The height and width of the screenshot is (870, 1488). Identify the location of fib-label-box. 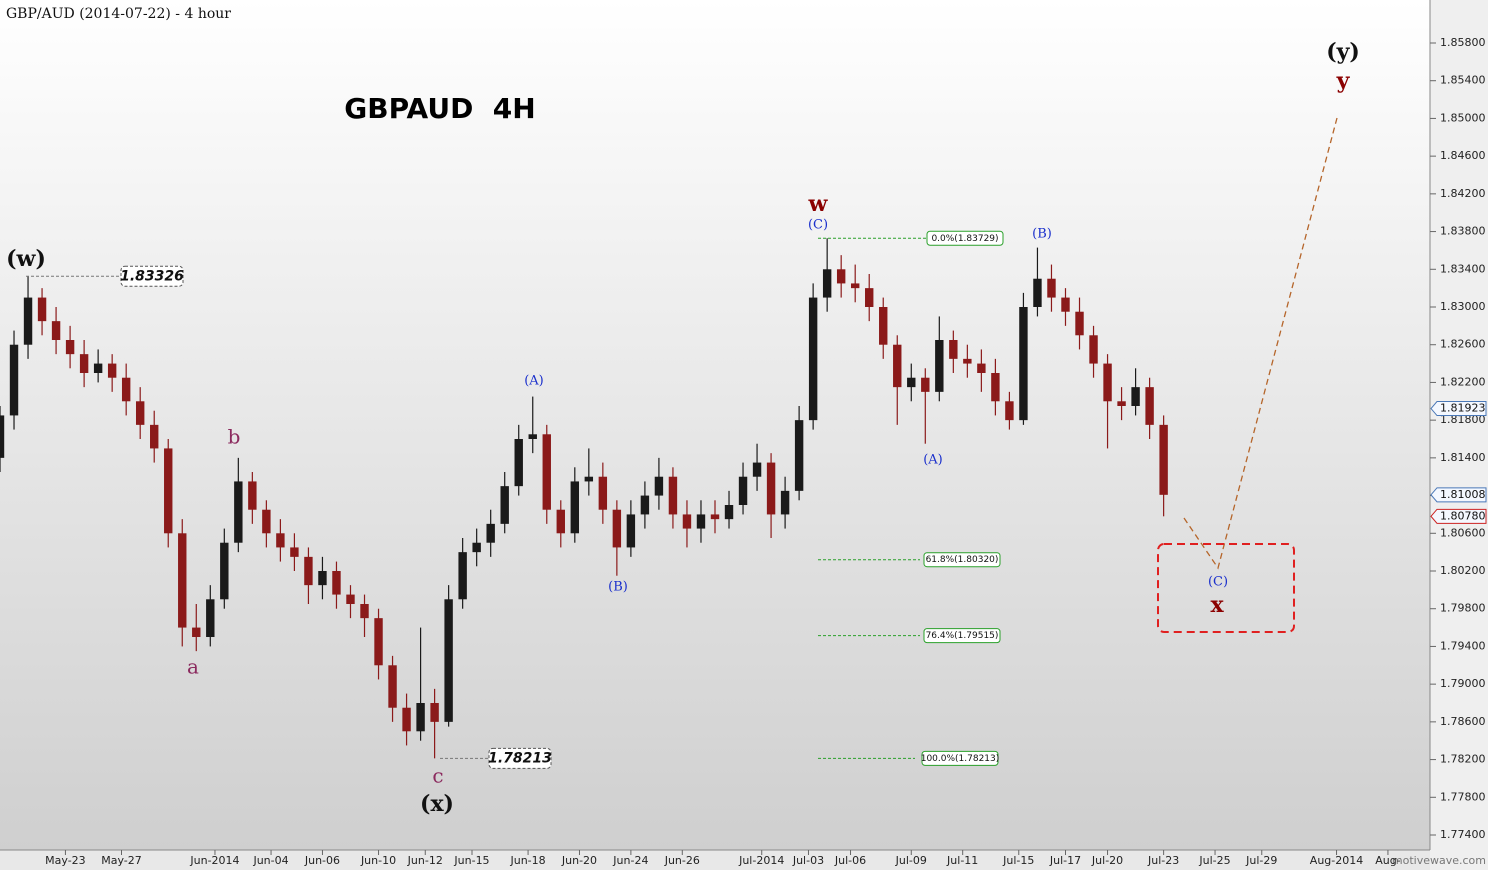
(962, 636).